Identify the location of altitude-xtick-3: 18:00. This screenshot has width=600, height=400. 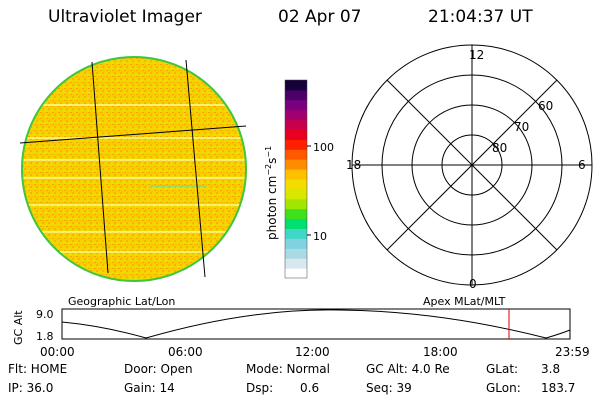
(440, 352).